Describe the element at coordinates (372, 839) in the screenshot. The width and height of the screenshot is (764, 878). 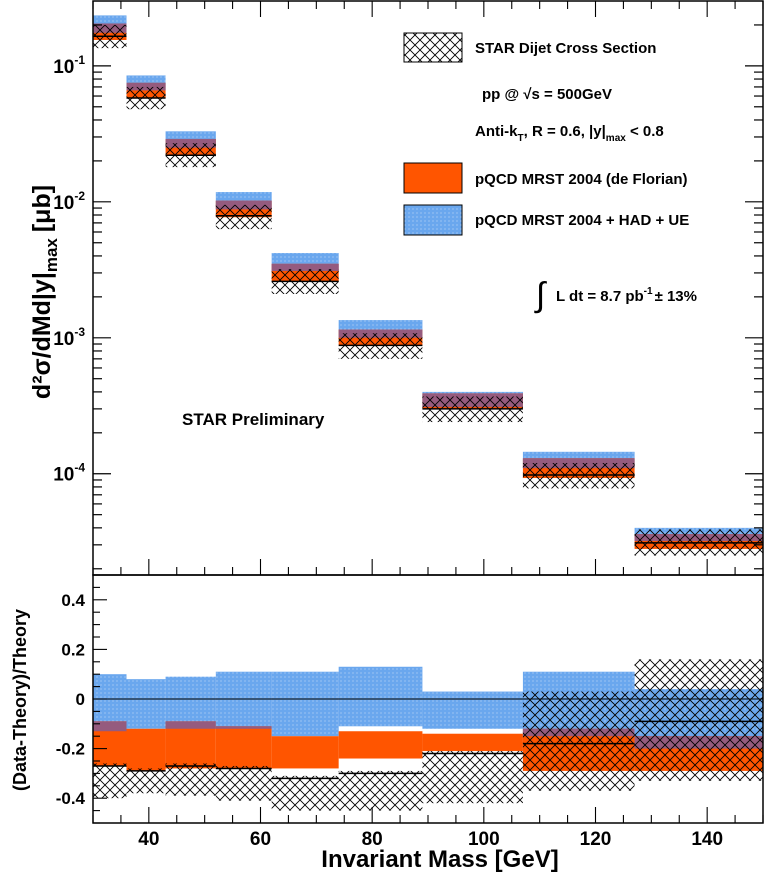
I see `x-tick-label-2: 80` at that location.